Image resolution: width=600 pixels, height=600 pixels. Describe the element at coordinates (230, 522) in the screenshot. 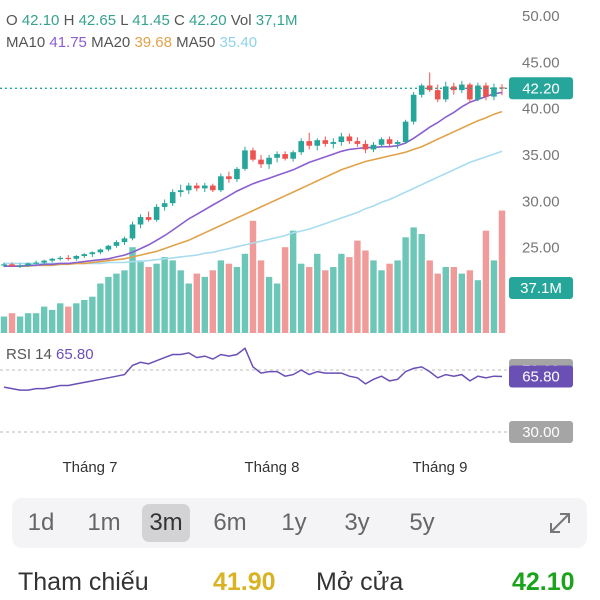

I see `range-tab-6m: 6m` at that location.